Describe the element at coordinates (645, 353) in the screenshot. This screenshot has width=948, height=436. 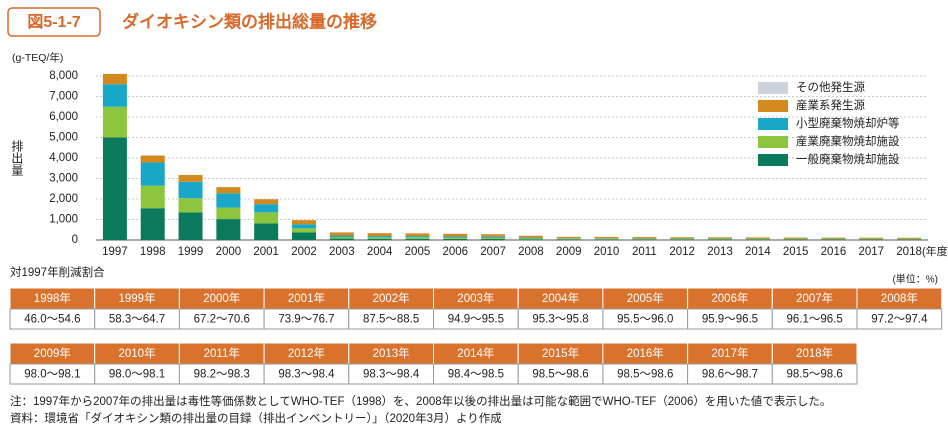
I see `table-header-text: 2016年` at that location.